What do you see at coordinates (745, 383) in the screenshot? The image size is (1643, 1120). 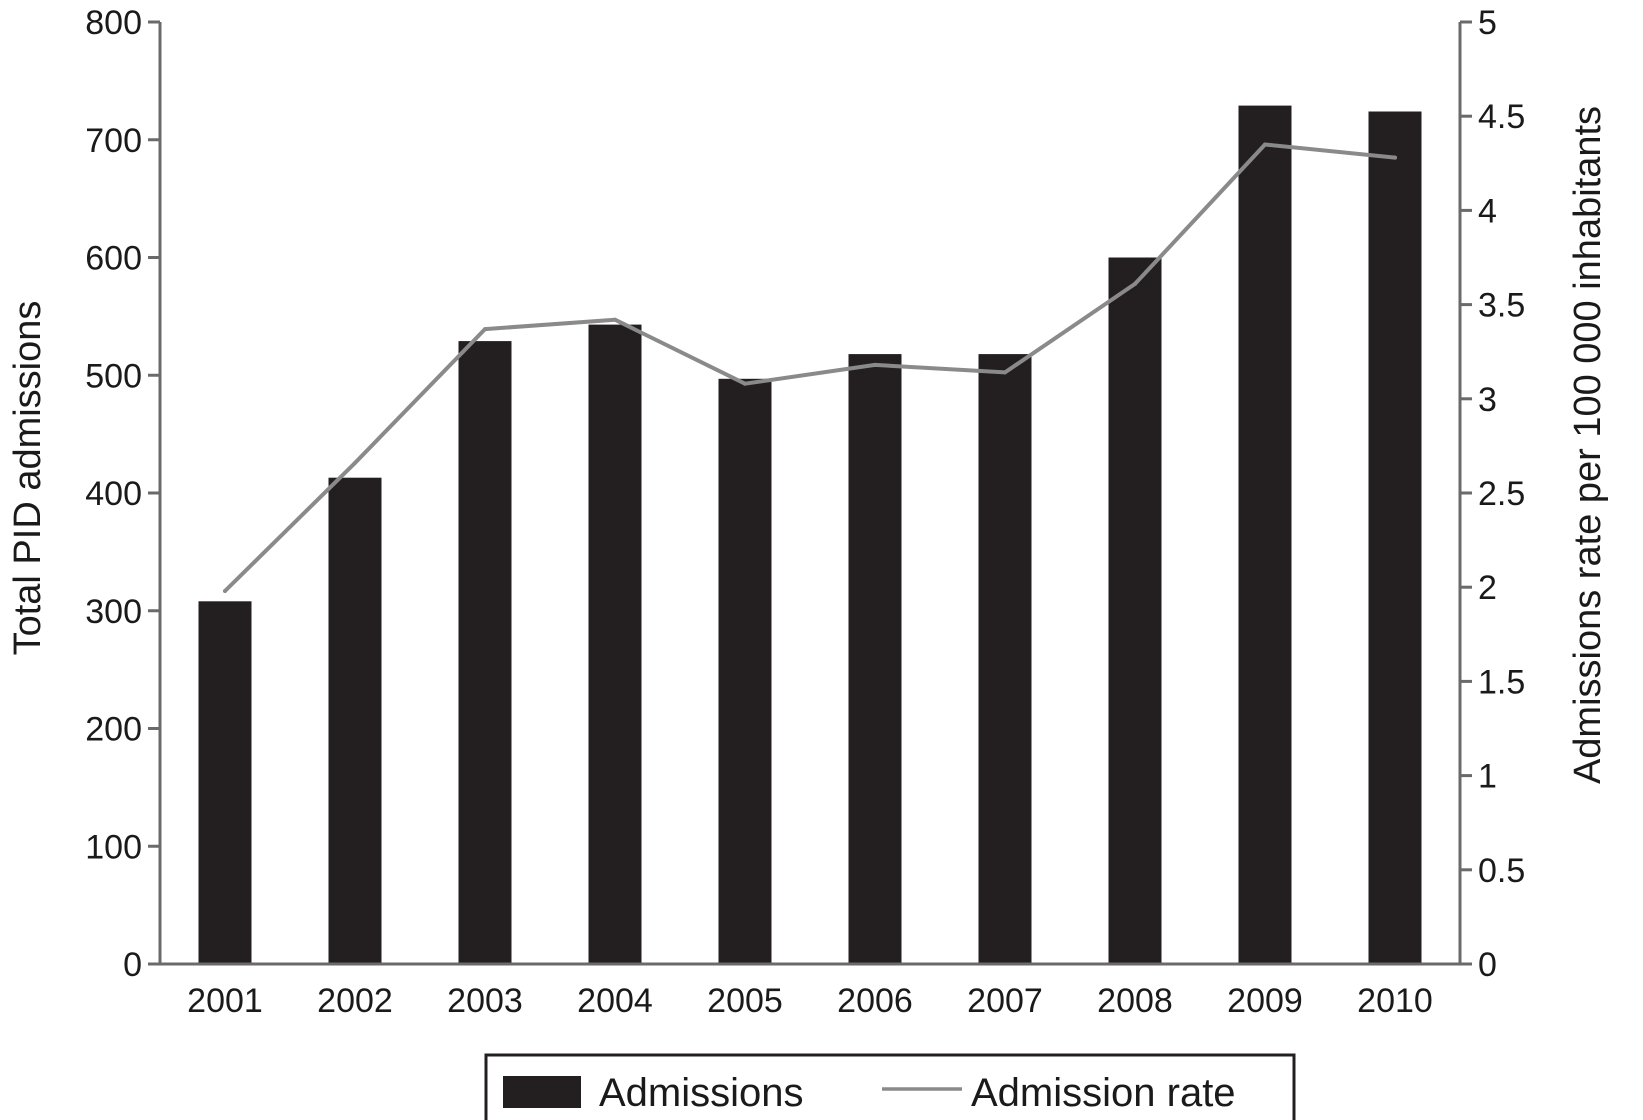 I see `rate-point-2005` at bounding box center [745, 383].